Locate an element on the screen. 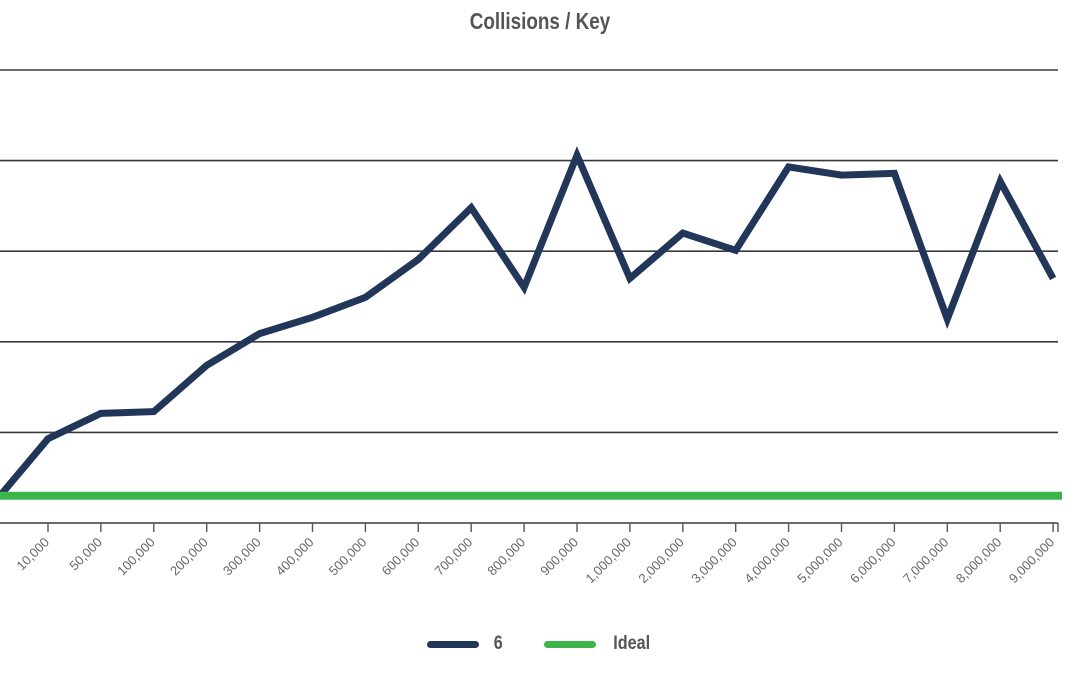 Image resolution: width=1080 pixels, height=675 pixels. legend-label-ideal: Ideal is located at coordinates (631, 643).